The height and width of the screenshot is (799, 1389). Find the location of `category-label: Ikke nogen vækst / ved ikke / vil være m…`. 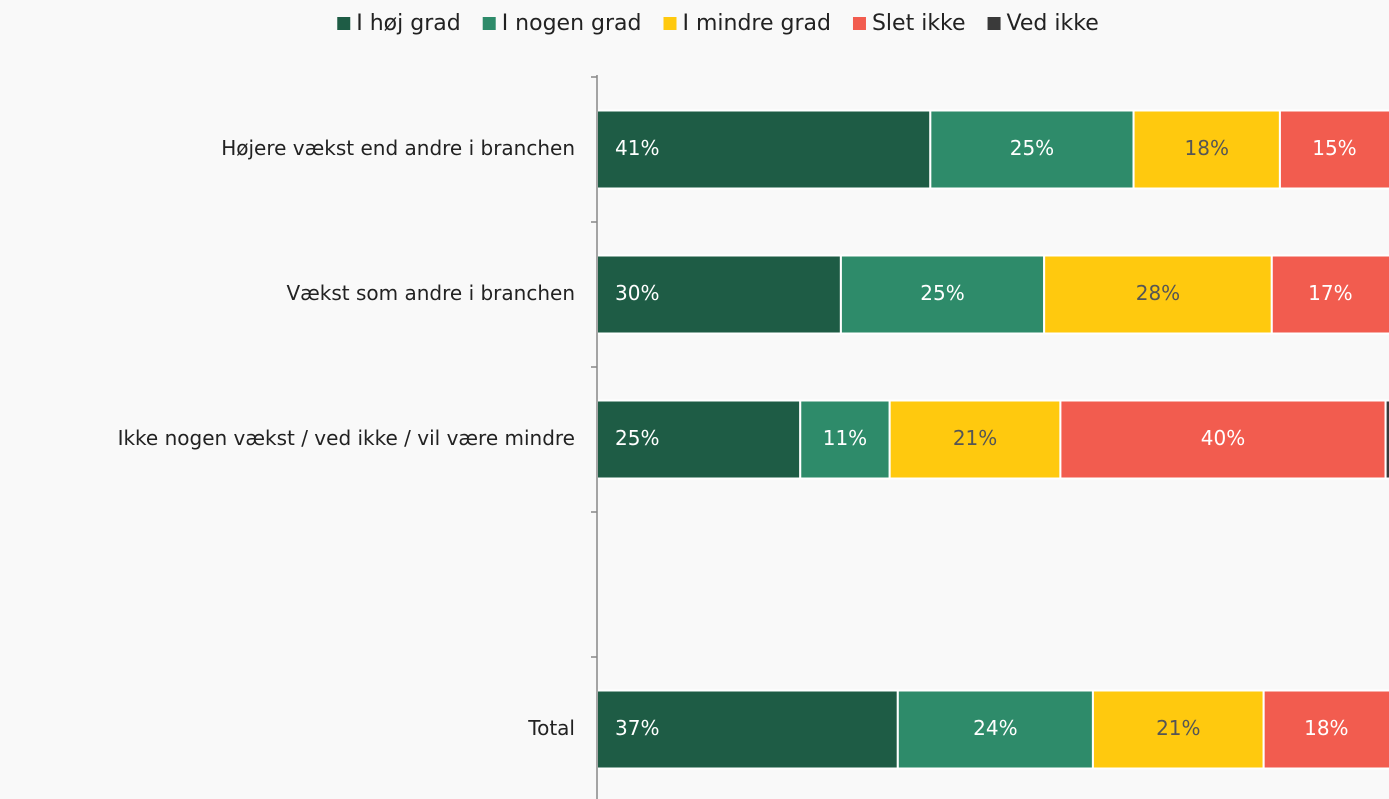

category-label: Ikke nogen vækst / ved ikke / vil være m… is located at coordinates (346, 438).